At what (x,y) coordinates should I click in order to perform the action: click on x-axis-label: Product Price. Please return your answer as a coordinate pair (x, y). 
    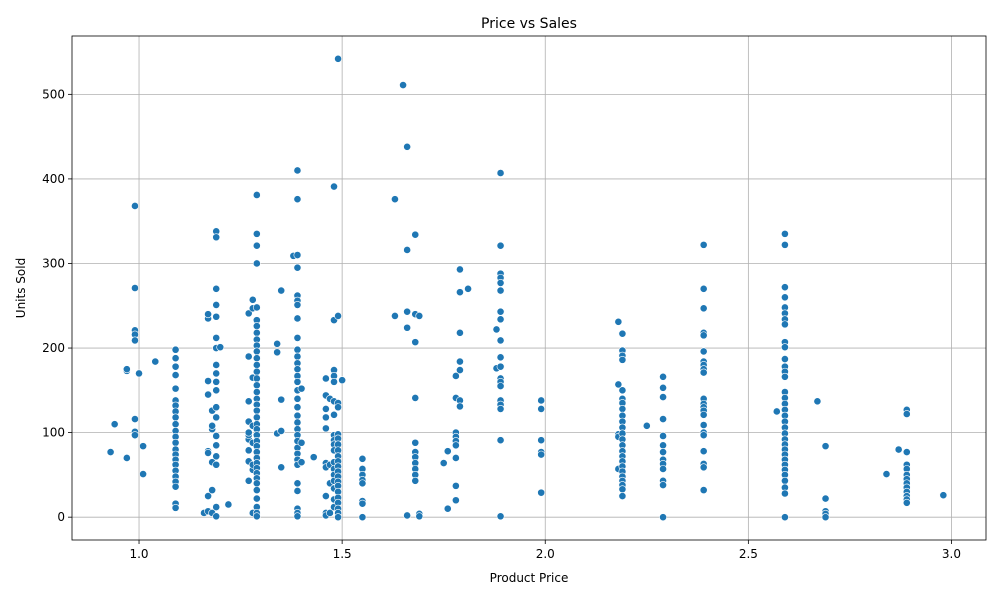
    Looking at the image, I should click on (529, 578).